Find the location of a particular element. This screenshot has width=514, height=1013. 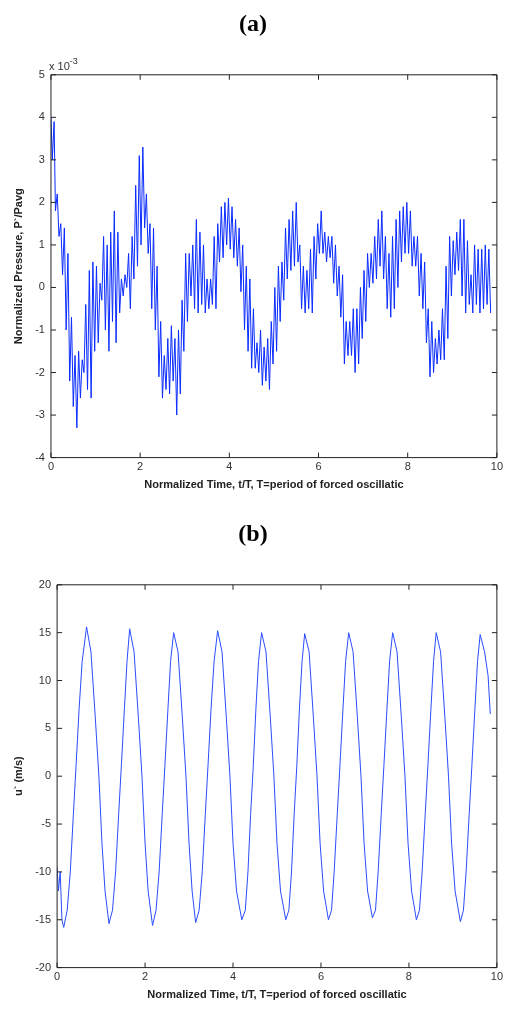

chart-title: (b) is located at coordinates (253, 532).